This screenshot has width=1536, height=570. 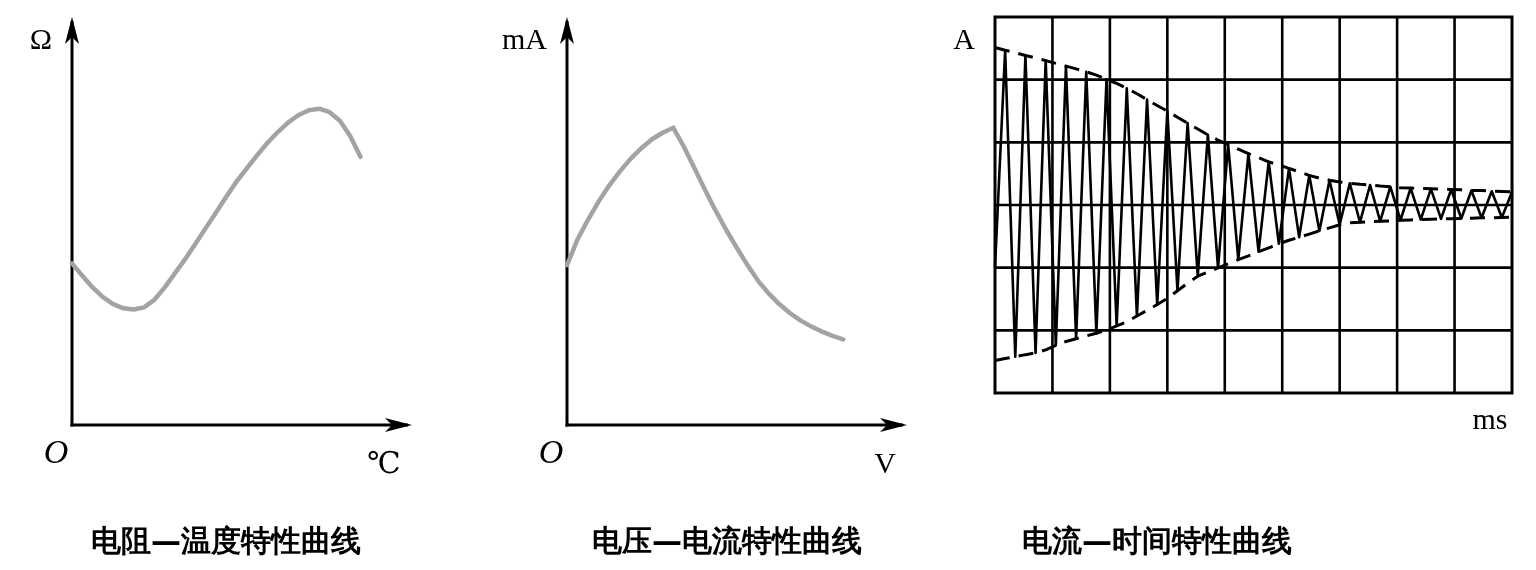 What do you see at coordinates (40, 38) in the screenshot?
I see `y-axis-title: Ω` at bounding box center [40, 38].